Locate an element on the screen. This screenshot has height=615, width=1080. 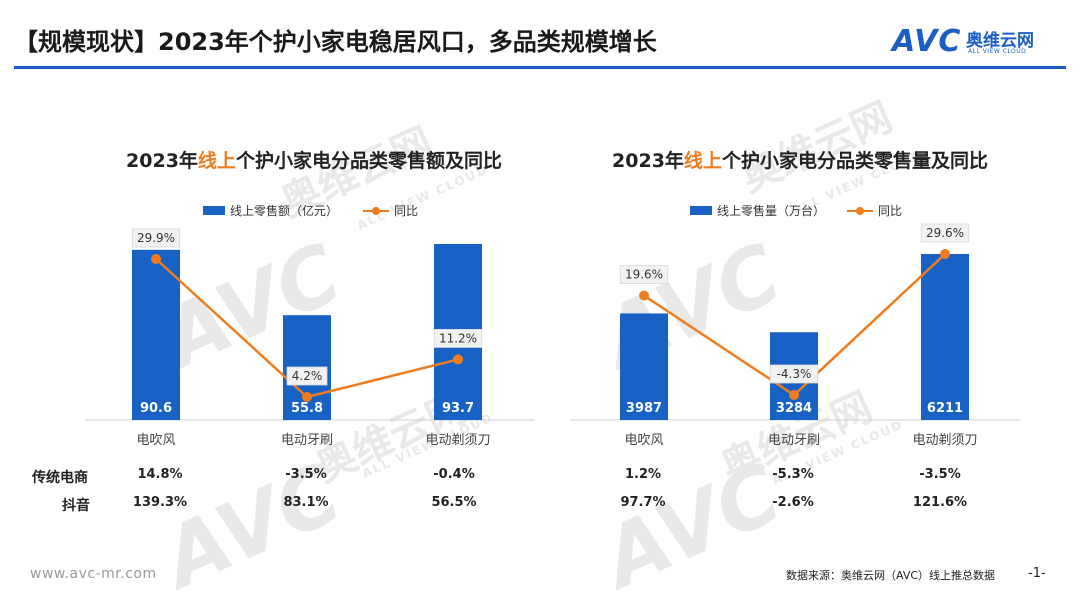
logo-cn-text: 奥维云网 is located at coordinates (1000, 41).